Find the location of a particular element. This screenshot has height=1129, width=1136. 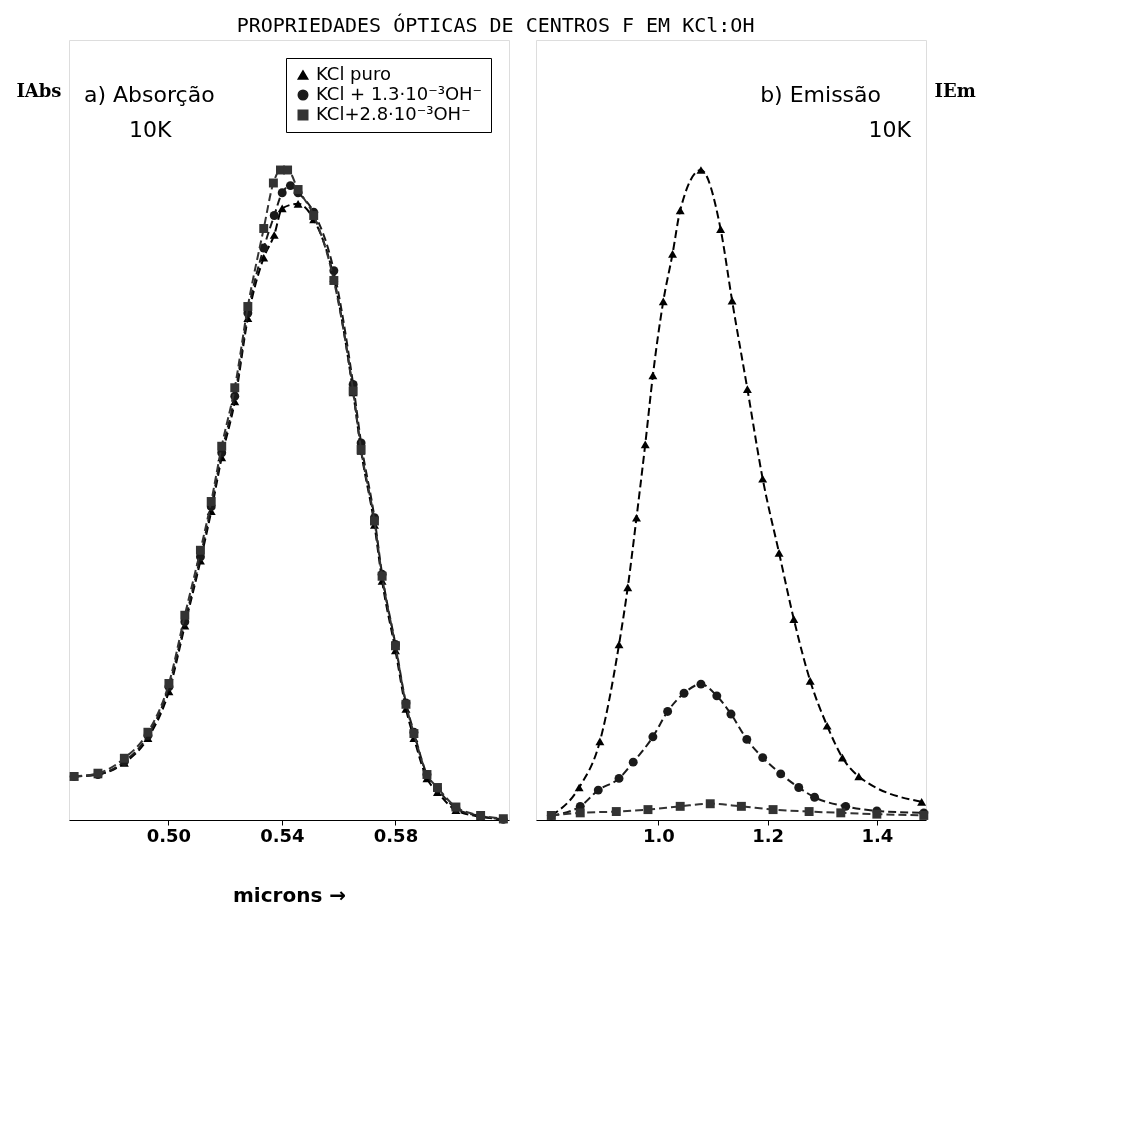

text: b) Emissão is located at coordinates (820, 94).